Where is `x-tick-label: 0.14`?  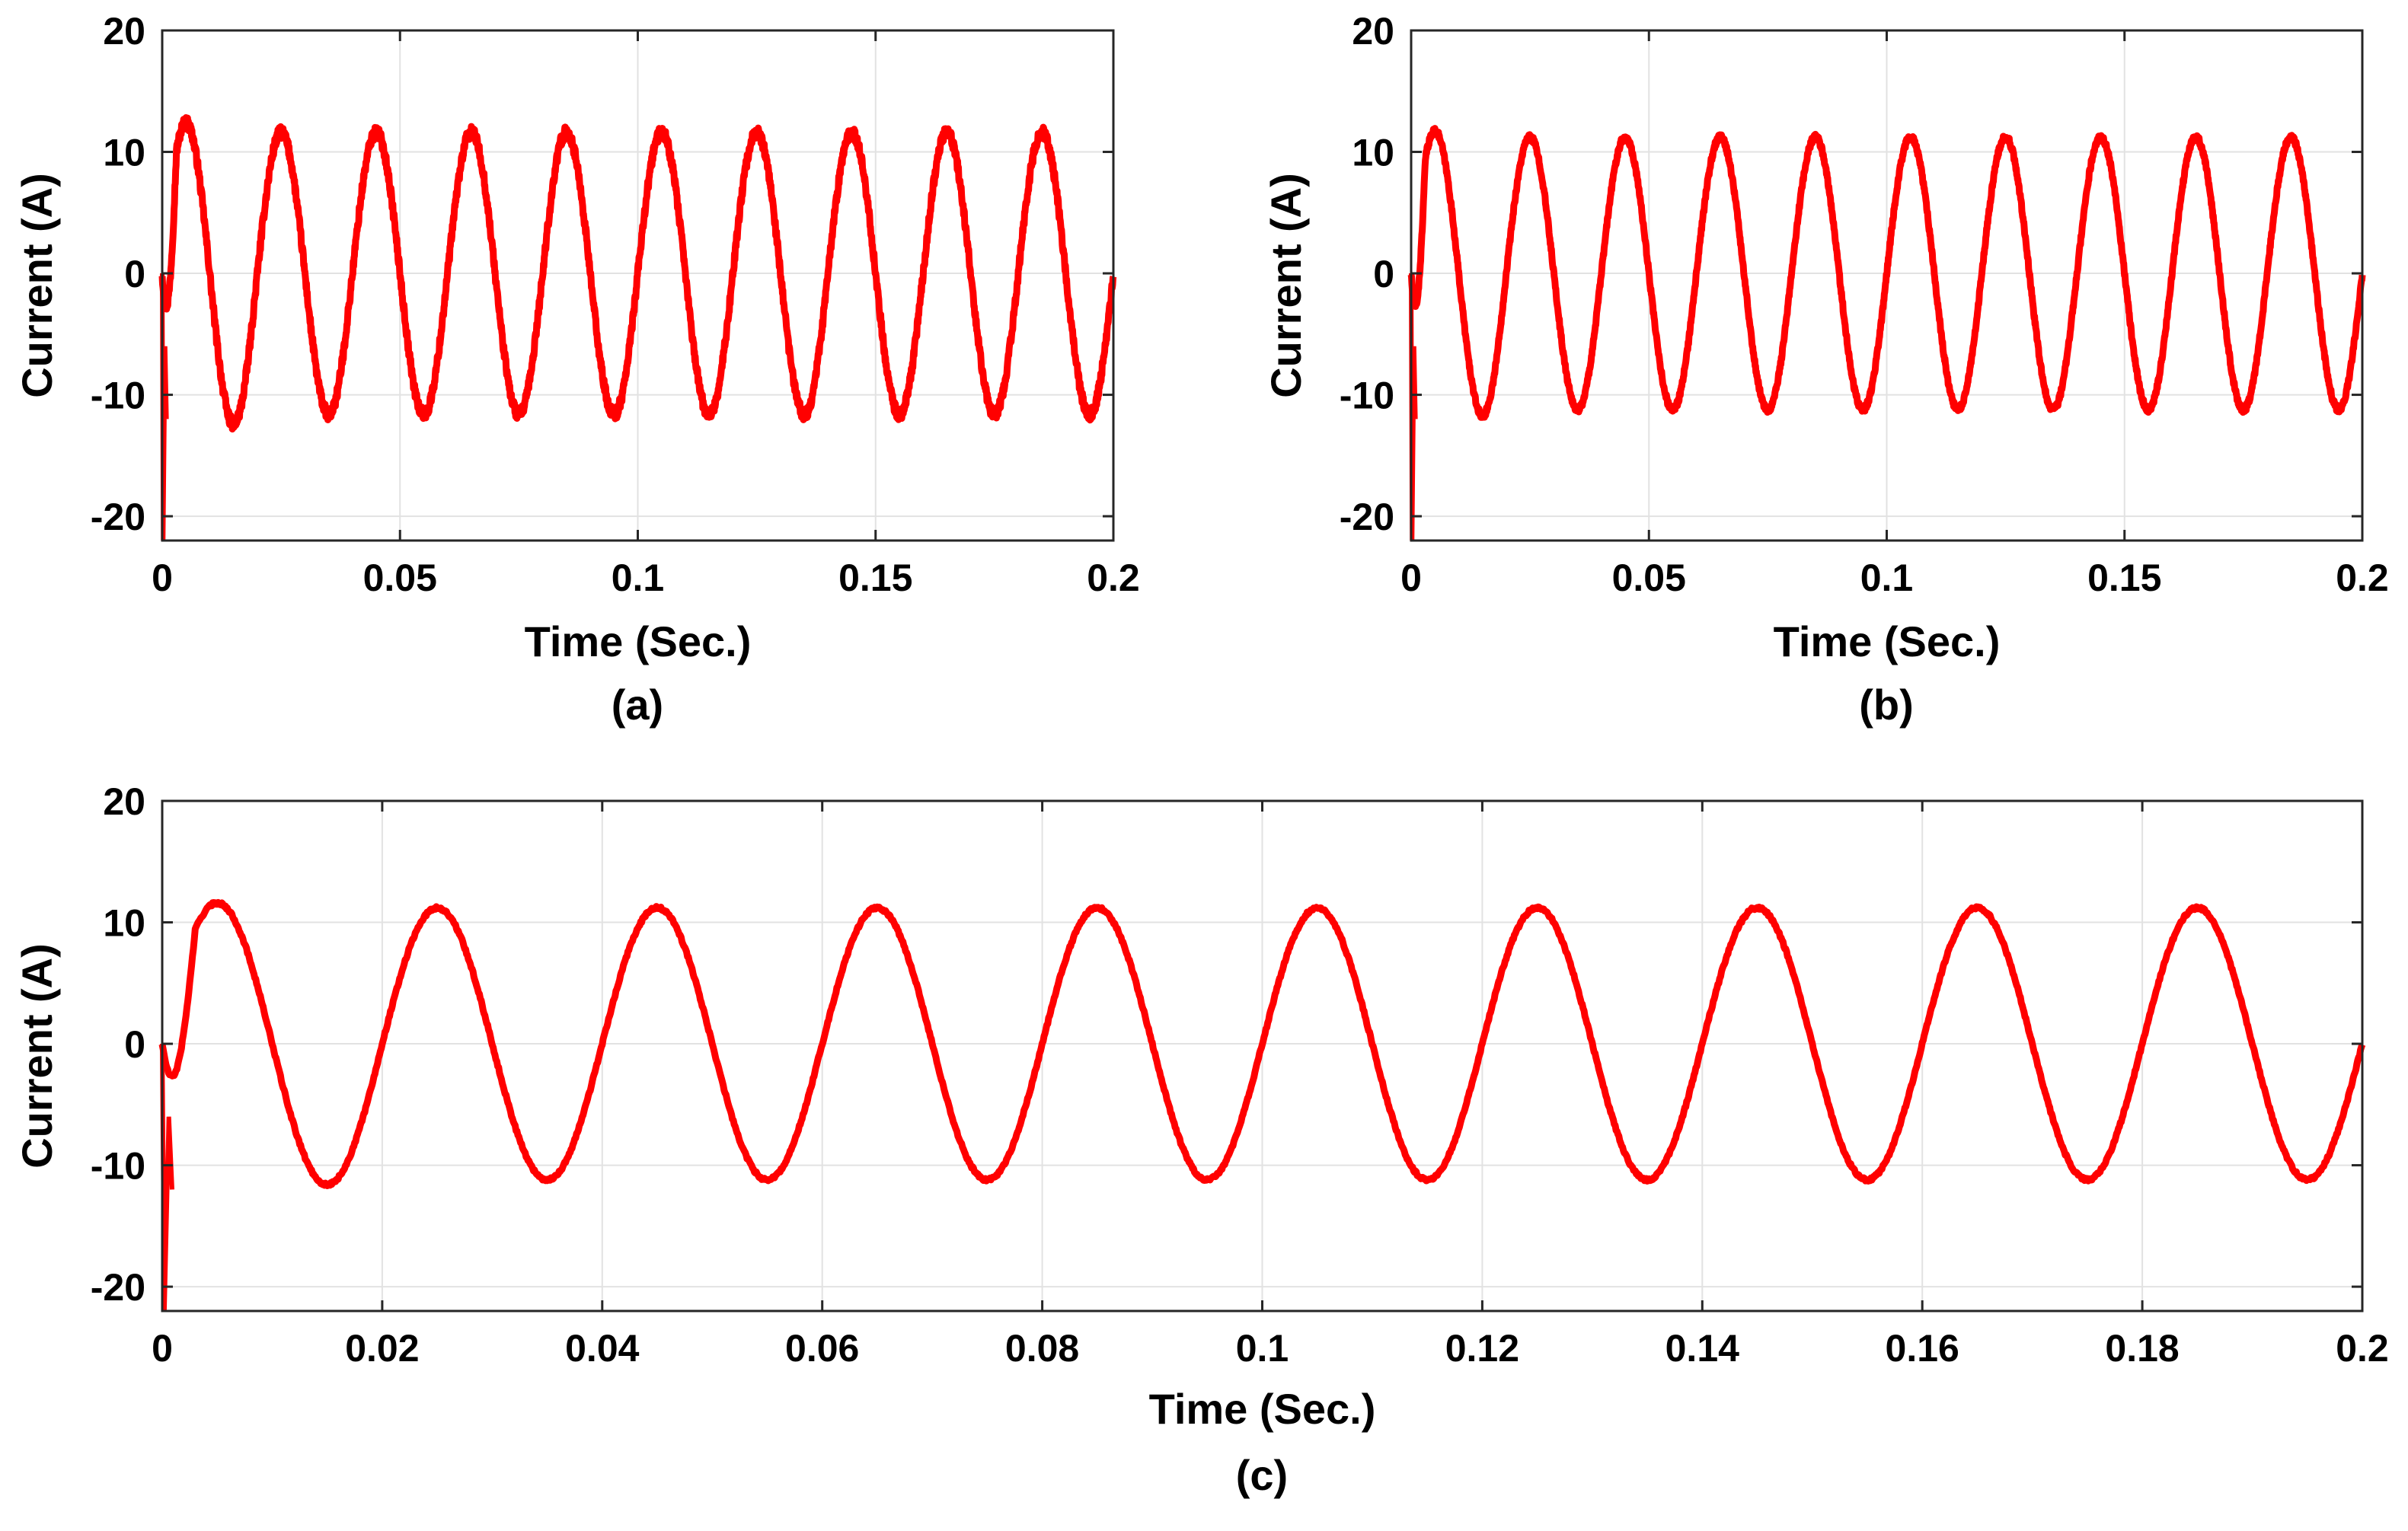 x-tick-label: 0.14 is located at coordinates (1703, 1349).